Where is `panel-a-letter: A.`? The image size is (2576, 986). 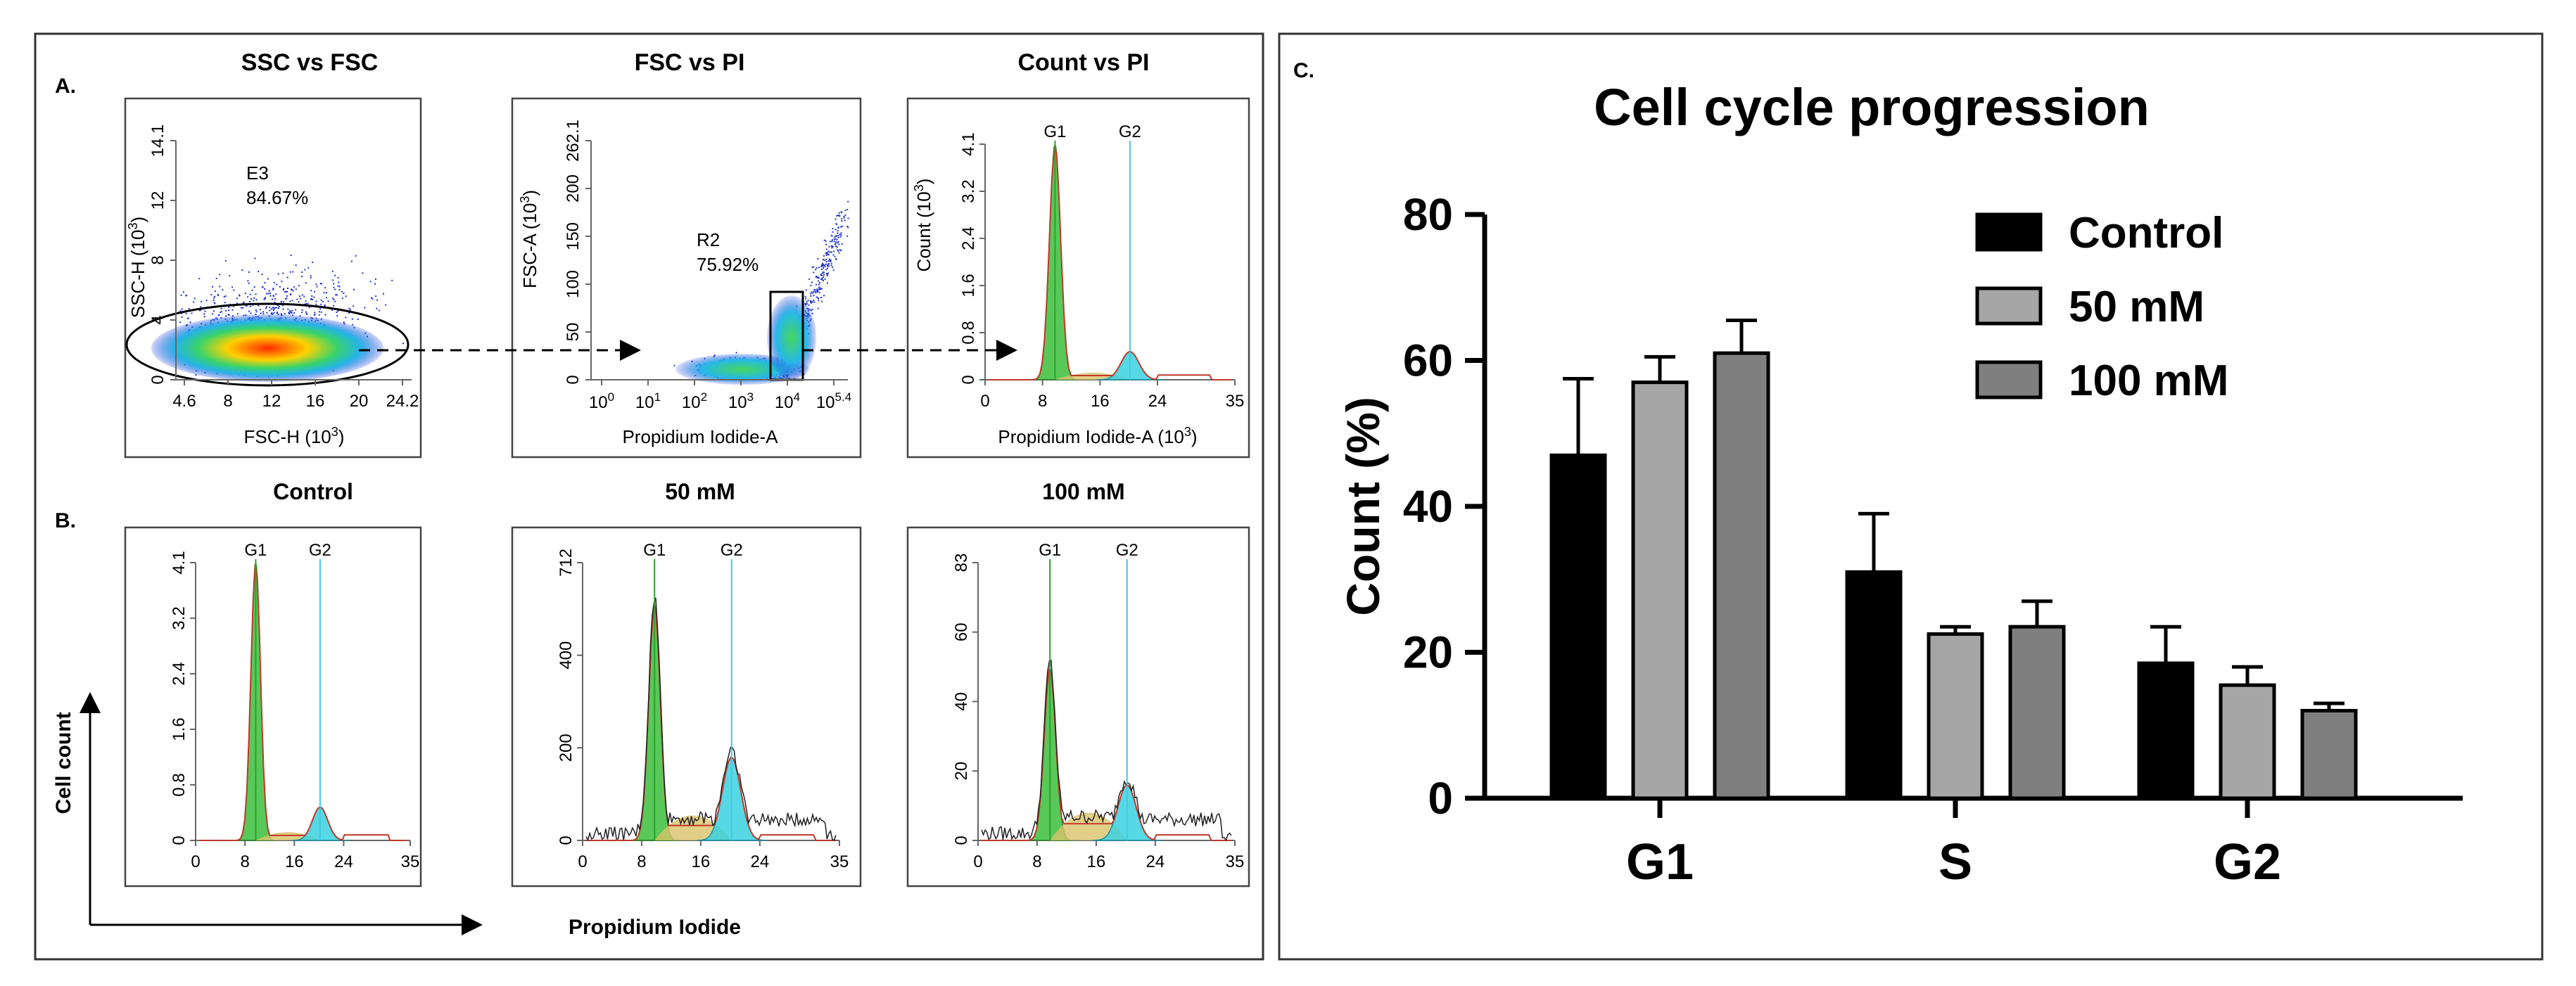
panel-a-letter: A. is located at coordinates (65, 86).